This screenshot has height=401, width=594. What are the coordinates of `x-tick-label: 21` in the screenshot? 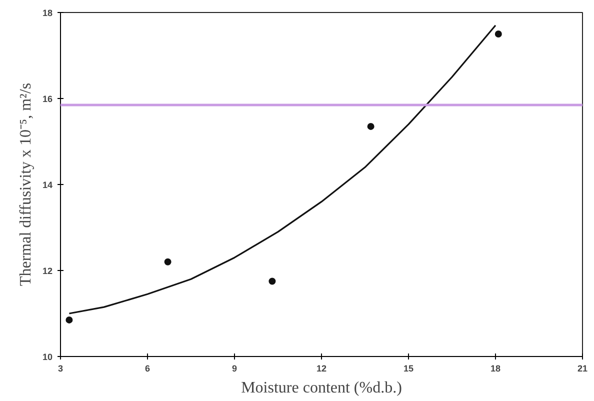 It's located at (582, 369).